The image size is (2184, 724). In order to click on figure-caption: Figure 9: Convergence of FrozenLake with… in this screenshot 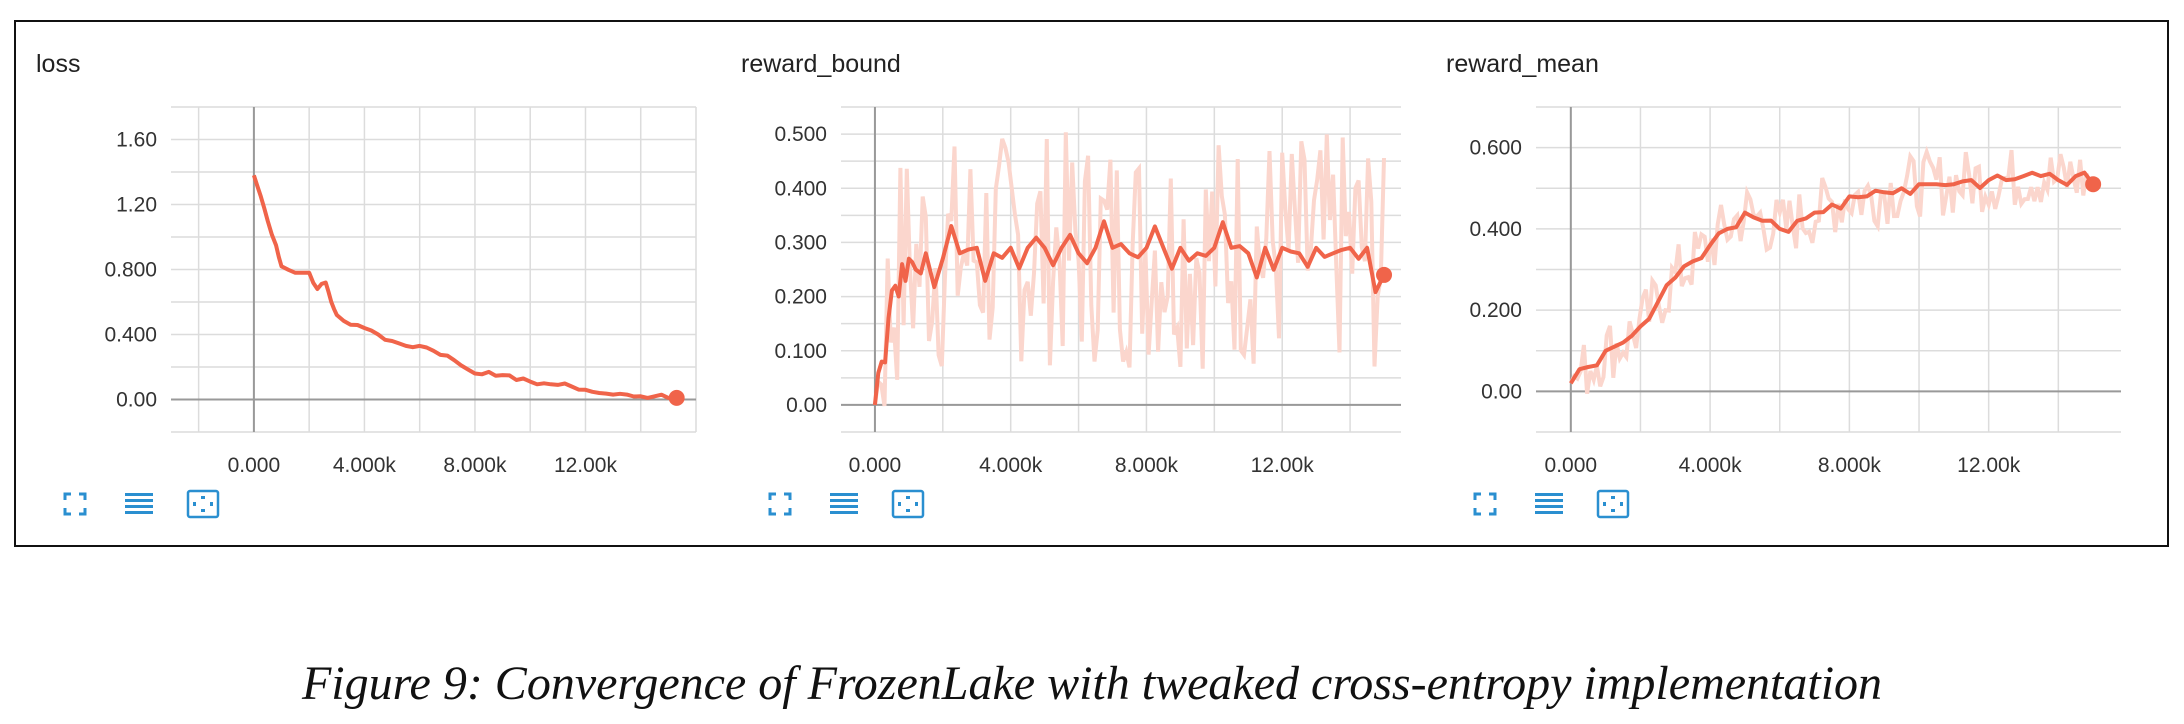, I will do `click(1092, 683)`.